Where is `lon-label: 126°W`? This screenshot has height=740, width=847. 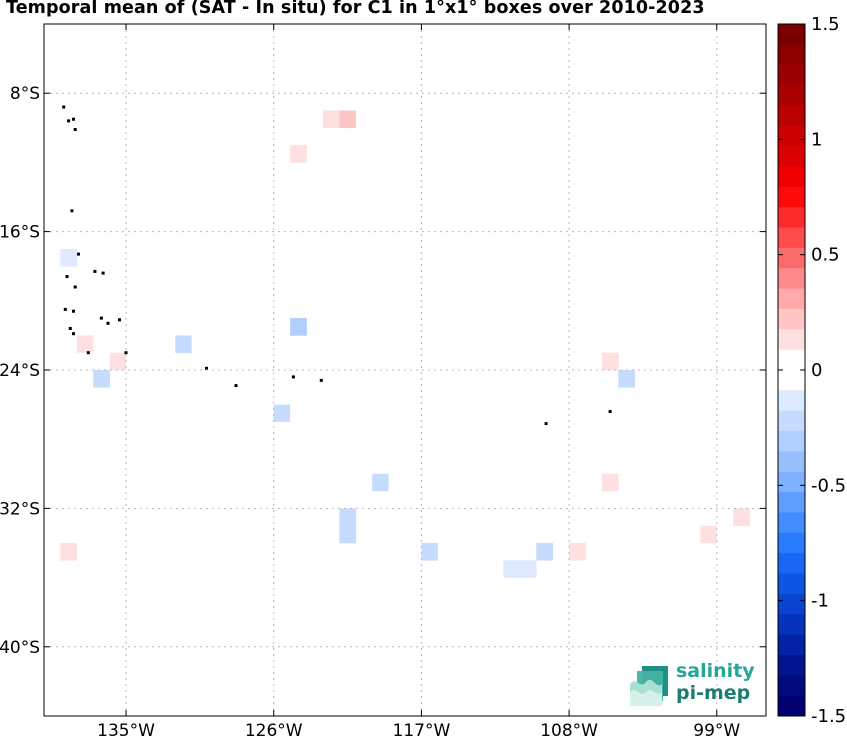
lon-label: 126°W is located at coordinates (274, 730).